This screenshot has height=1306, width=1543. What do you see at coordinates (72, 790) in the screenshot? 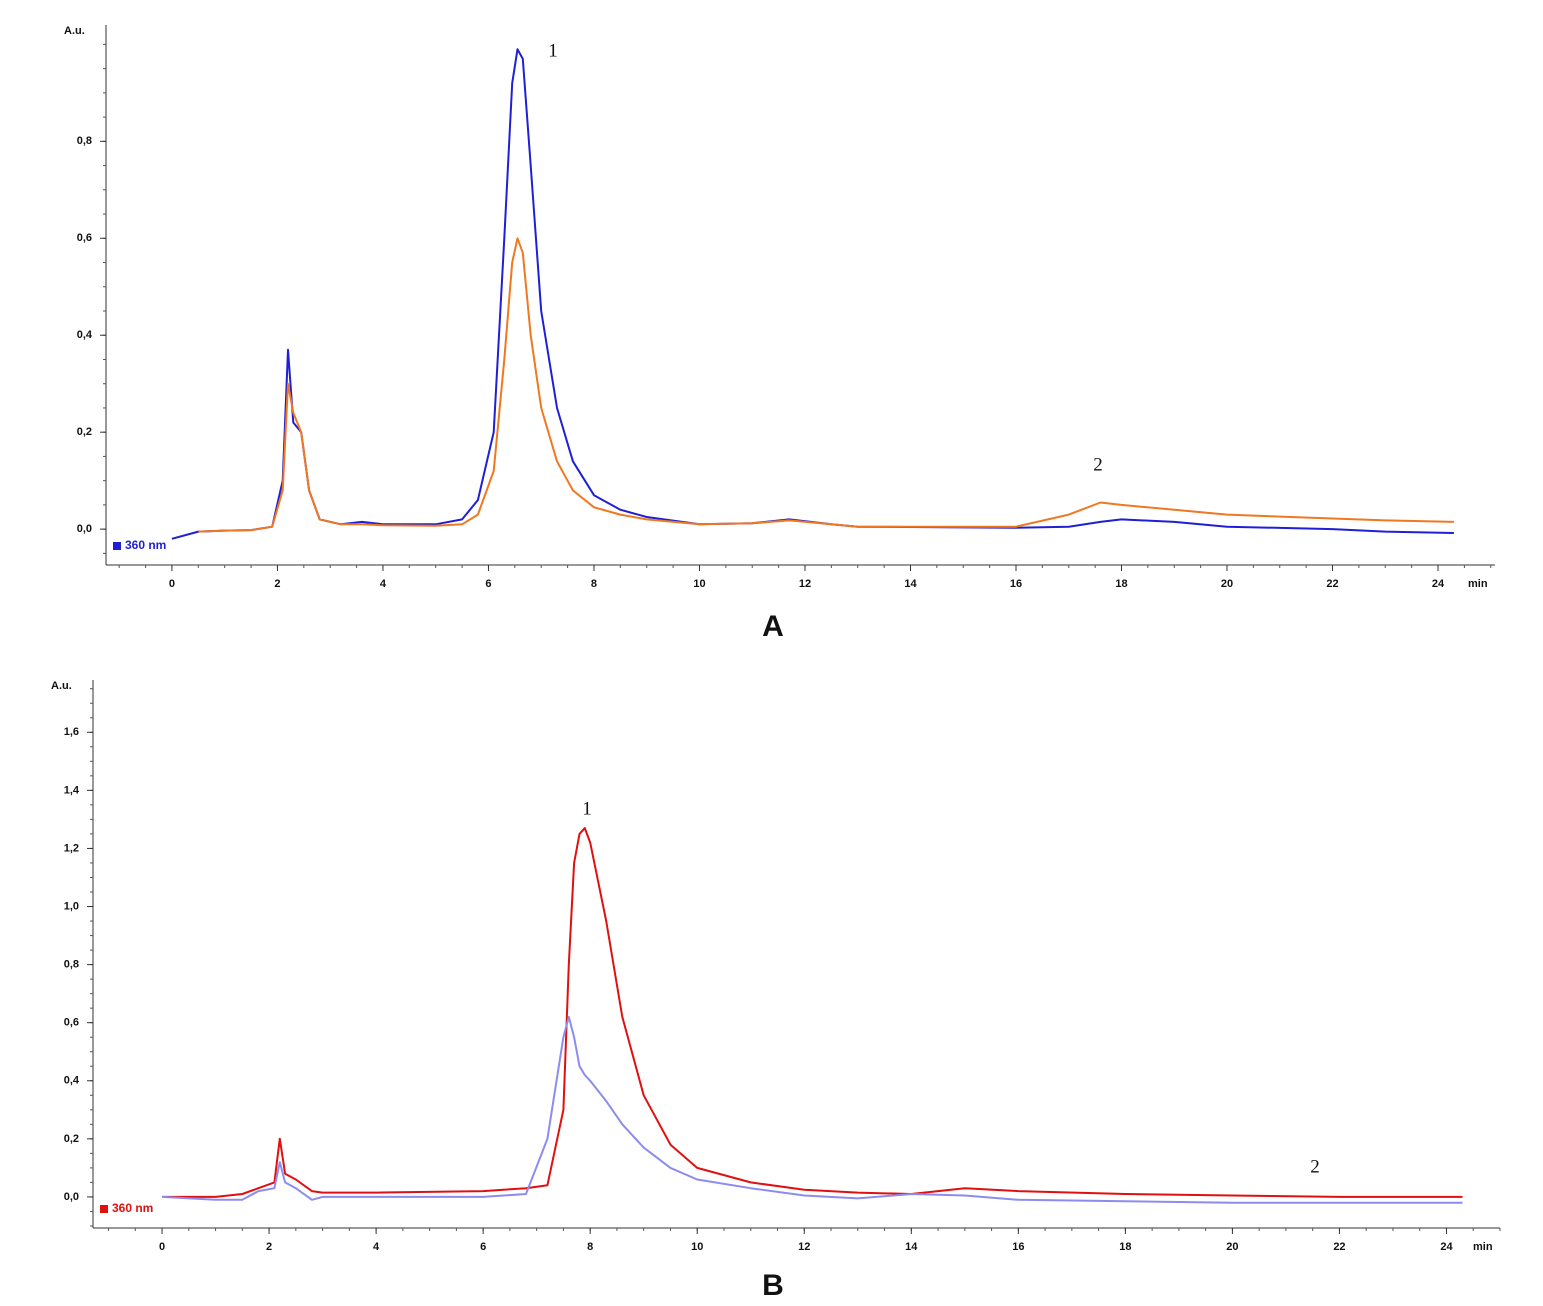
I see `y-tick-label: 1,4` at bounding box center [72, 790].